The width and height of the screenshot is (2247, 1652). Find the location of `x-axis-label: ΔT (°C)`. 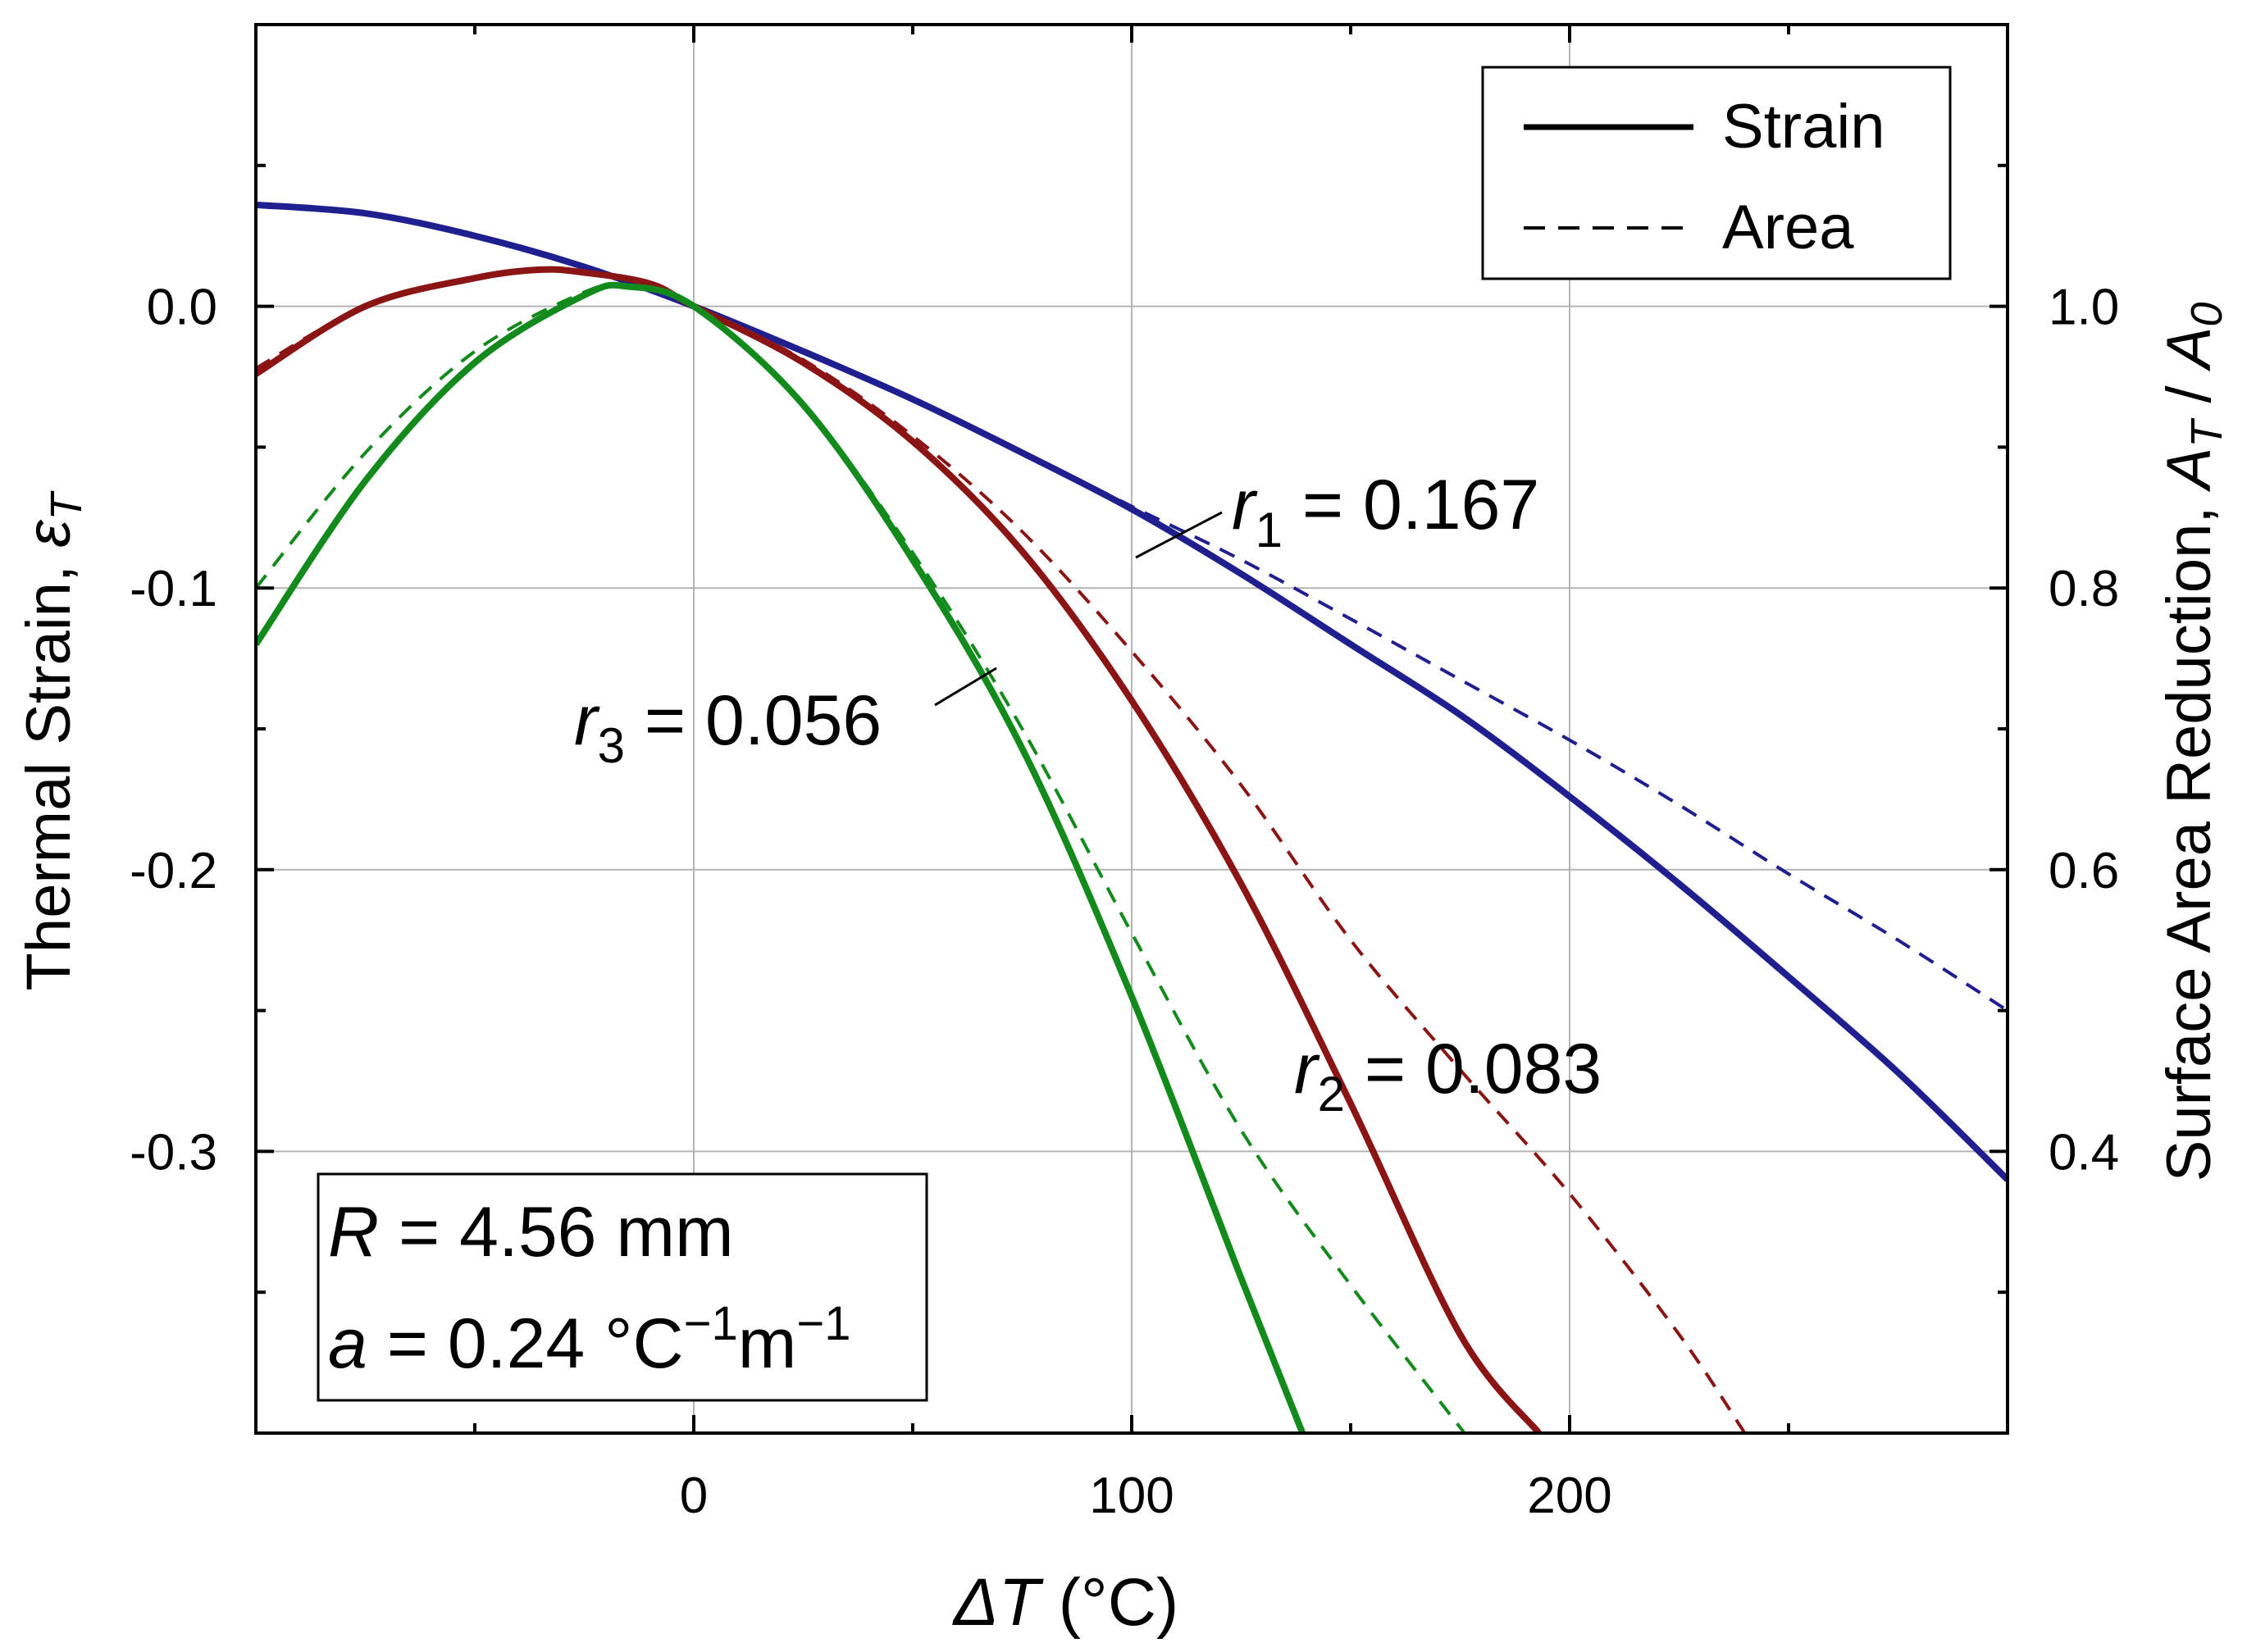

x-axis-label: ΔT (°C) is located at coordinates (1065, 1602).